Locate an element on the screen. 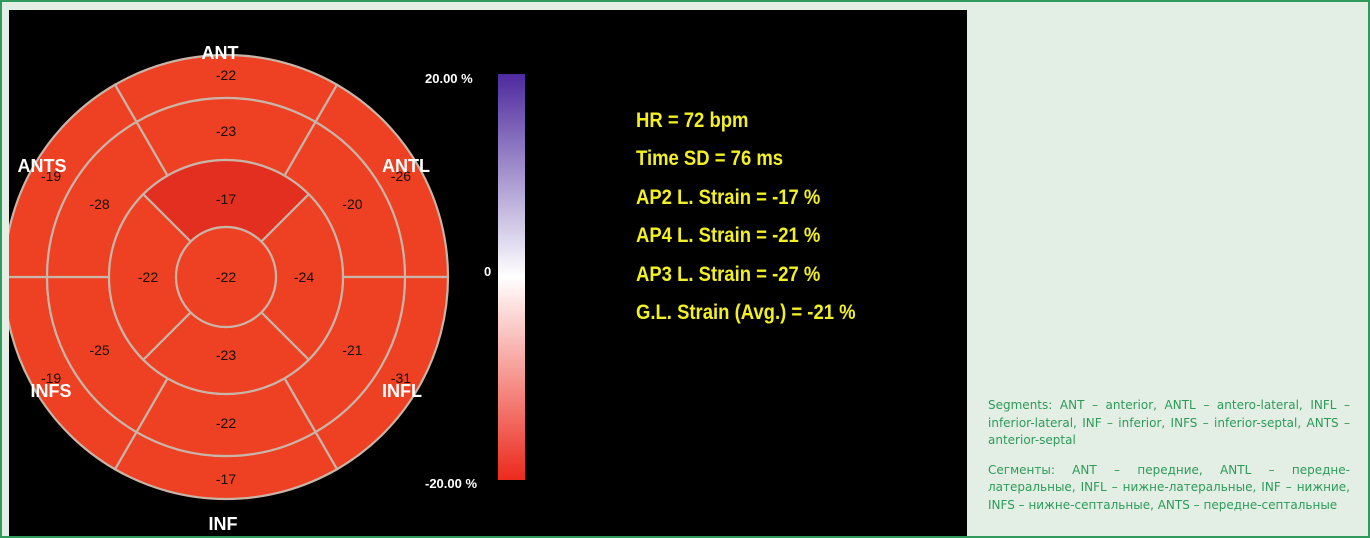  label-infs: INFS is located at coordinates (50, 391).